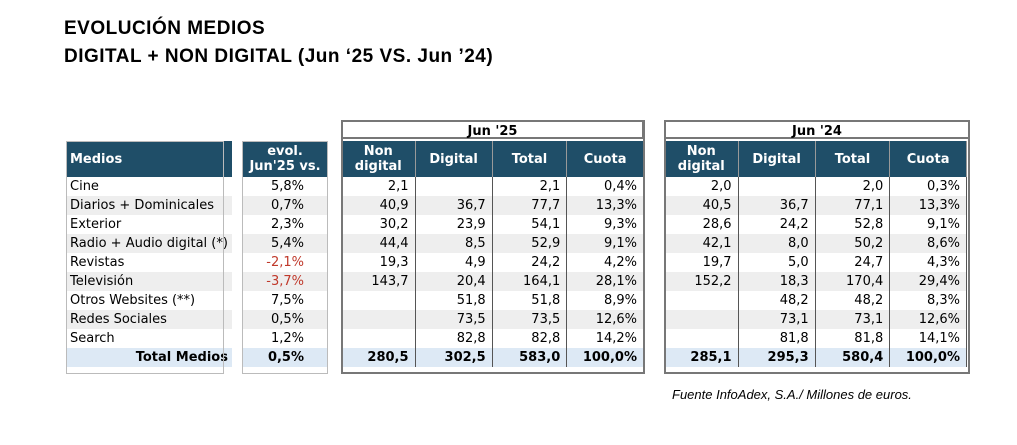 The height and width of the screenshot is (445, 1017). Describe the element at coordinates (453, 338) in the screenshot. I see `j25-digital-cell: 82,8` at that location.